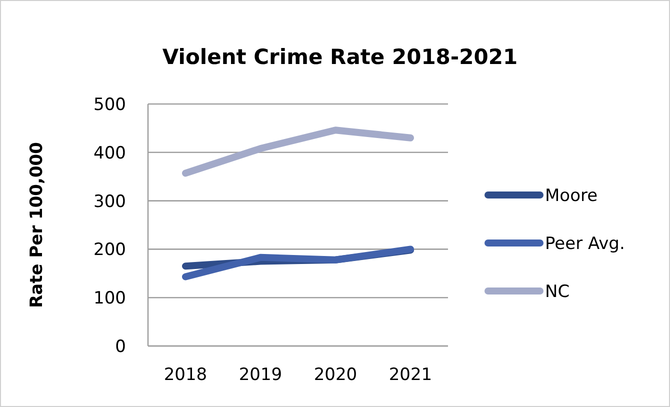 The width and height of the screenshot is (670, 407). I want to click on legend-label: Peer Avg., so click(585, 244).